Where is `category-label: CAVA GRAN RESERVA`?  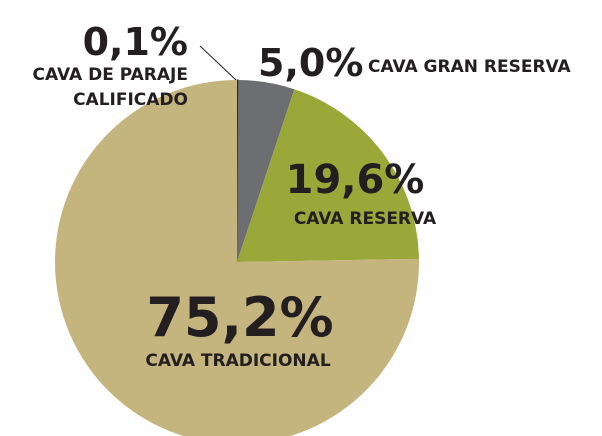 category-label: CAVA GRAN RESERVA is located at coordinates (470, 67).